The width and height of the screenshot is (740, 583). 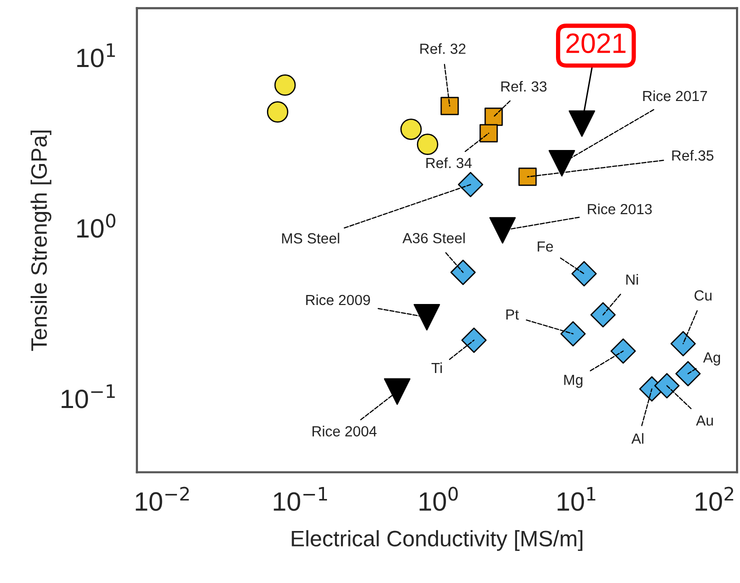 I want to click on x-tick-label: 10$^{0}$, so click(x=439, y=498).